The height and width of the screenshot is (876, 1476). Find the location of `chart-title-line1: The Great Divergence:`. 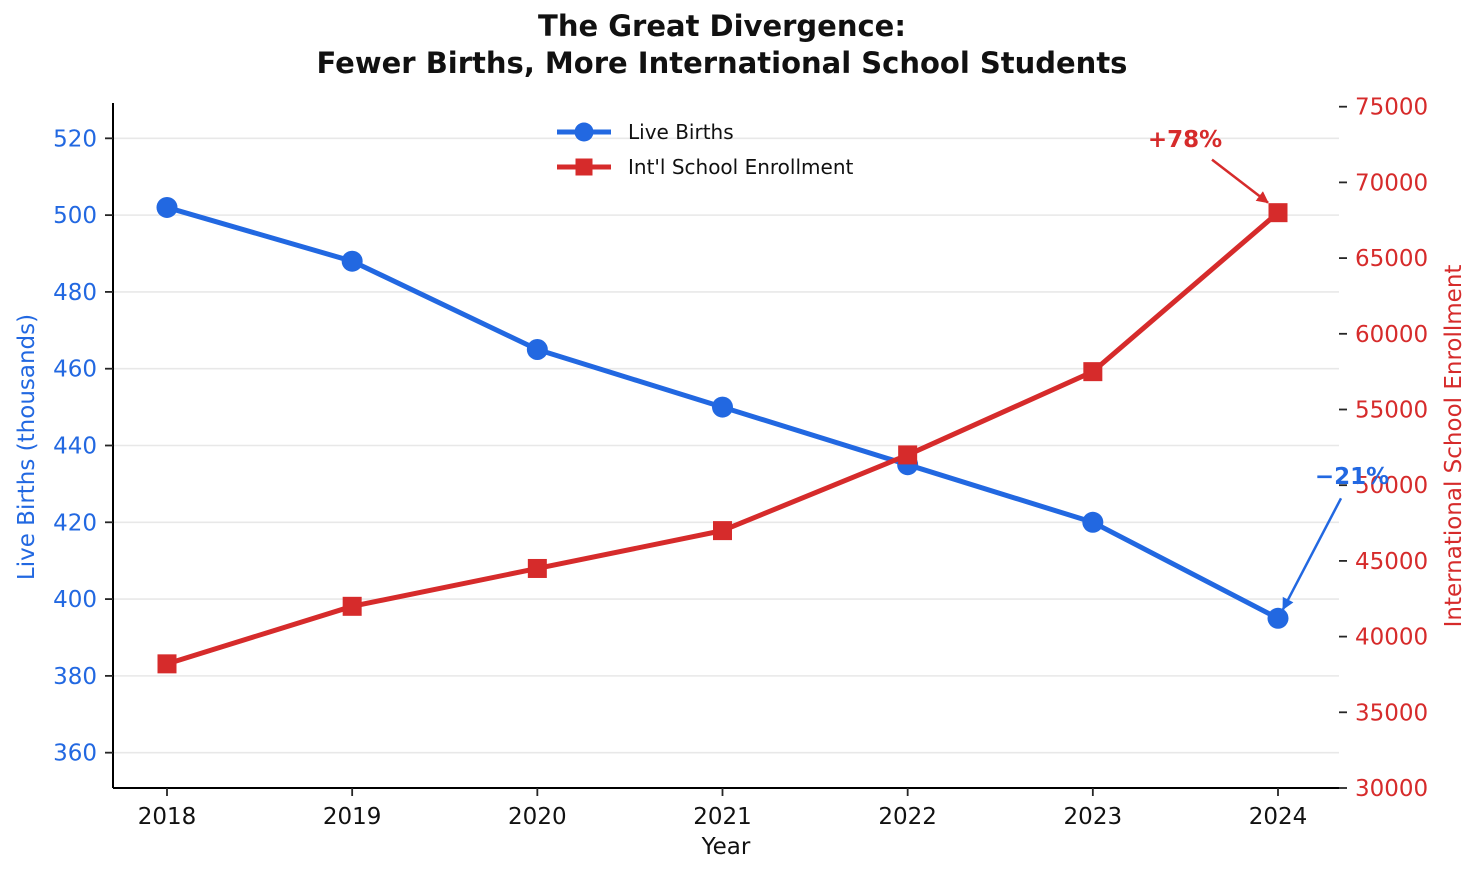

chart-title-line1: The Great Divergence: is located at coordinates (722, 26).